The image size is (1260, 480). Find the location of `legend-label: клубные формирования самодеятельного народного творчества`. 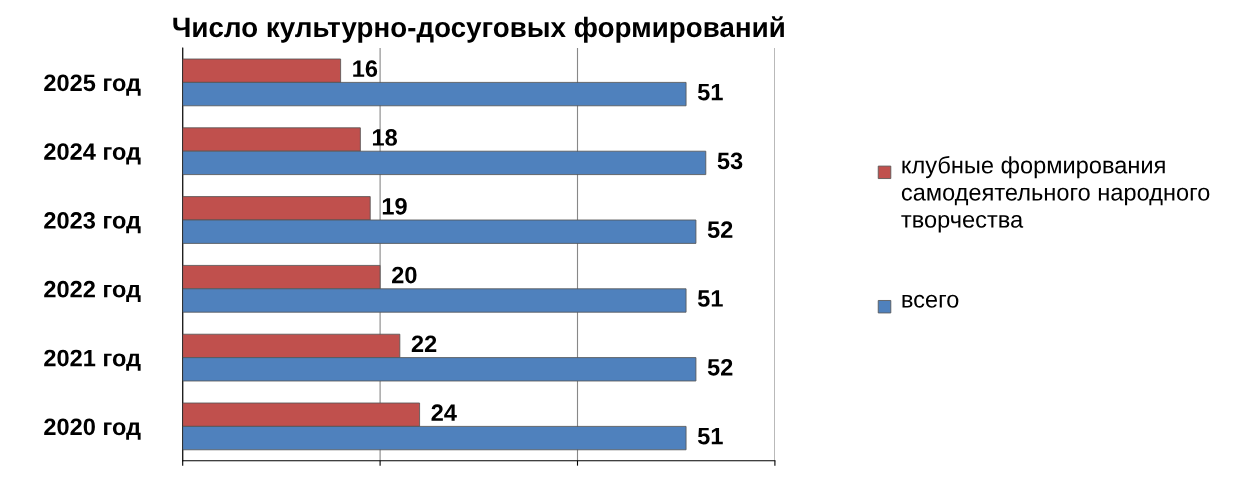

legend-label: клубные формирования самодеятельного народного творчества is located at coordinates (1055, 194).